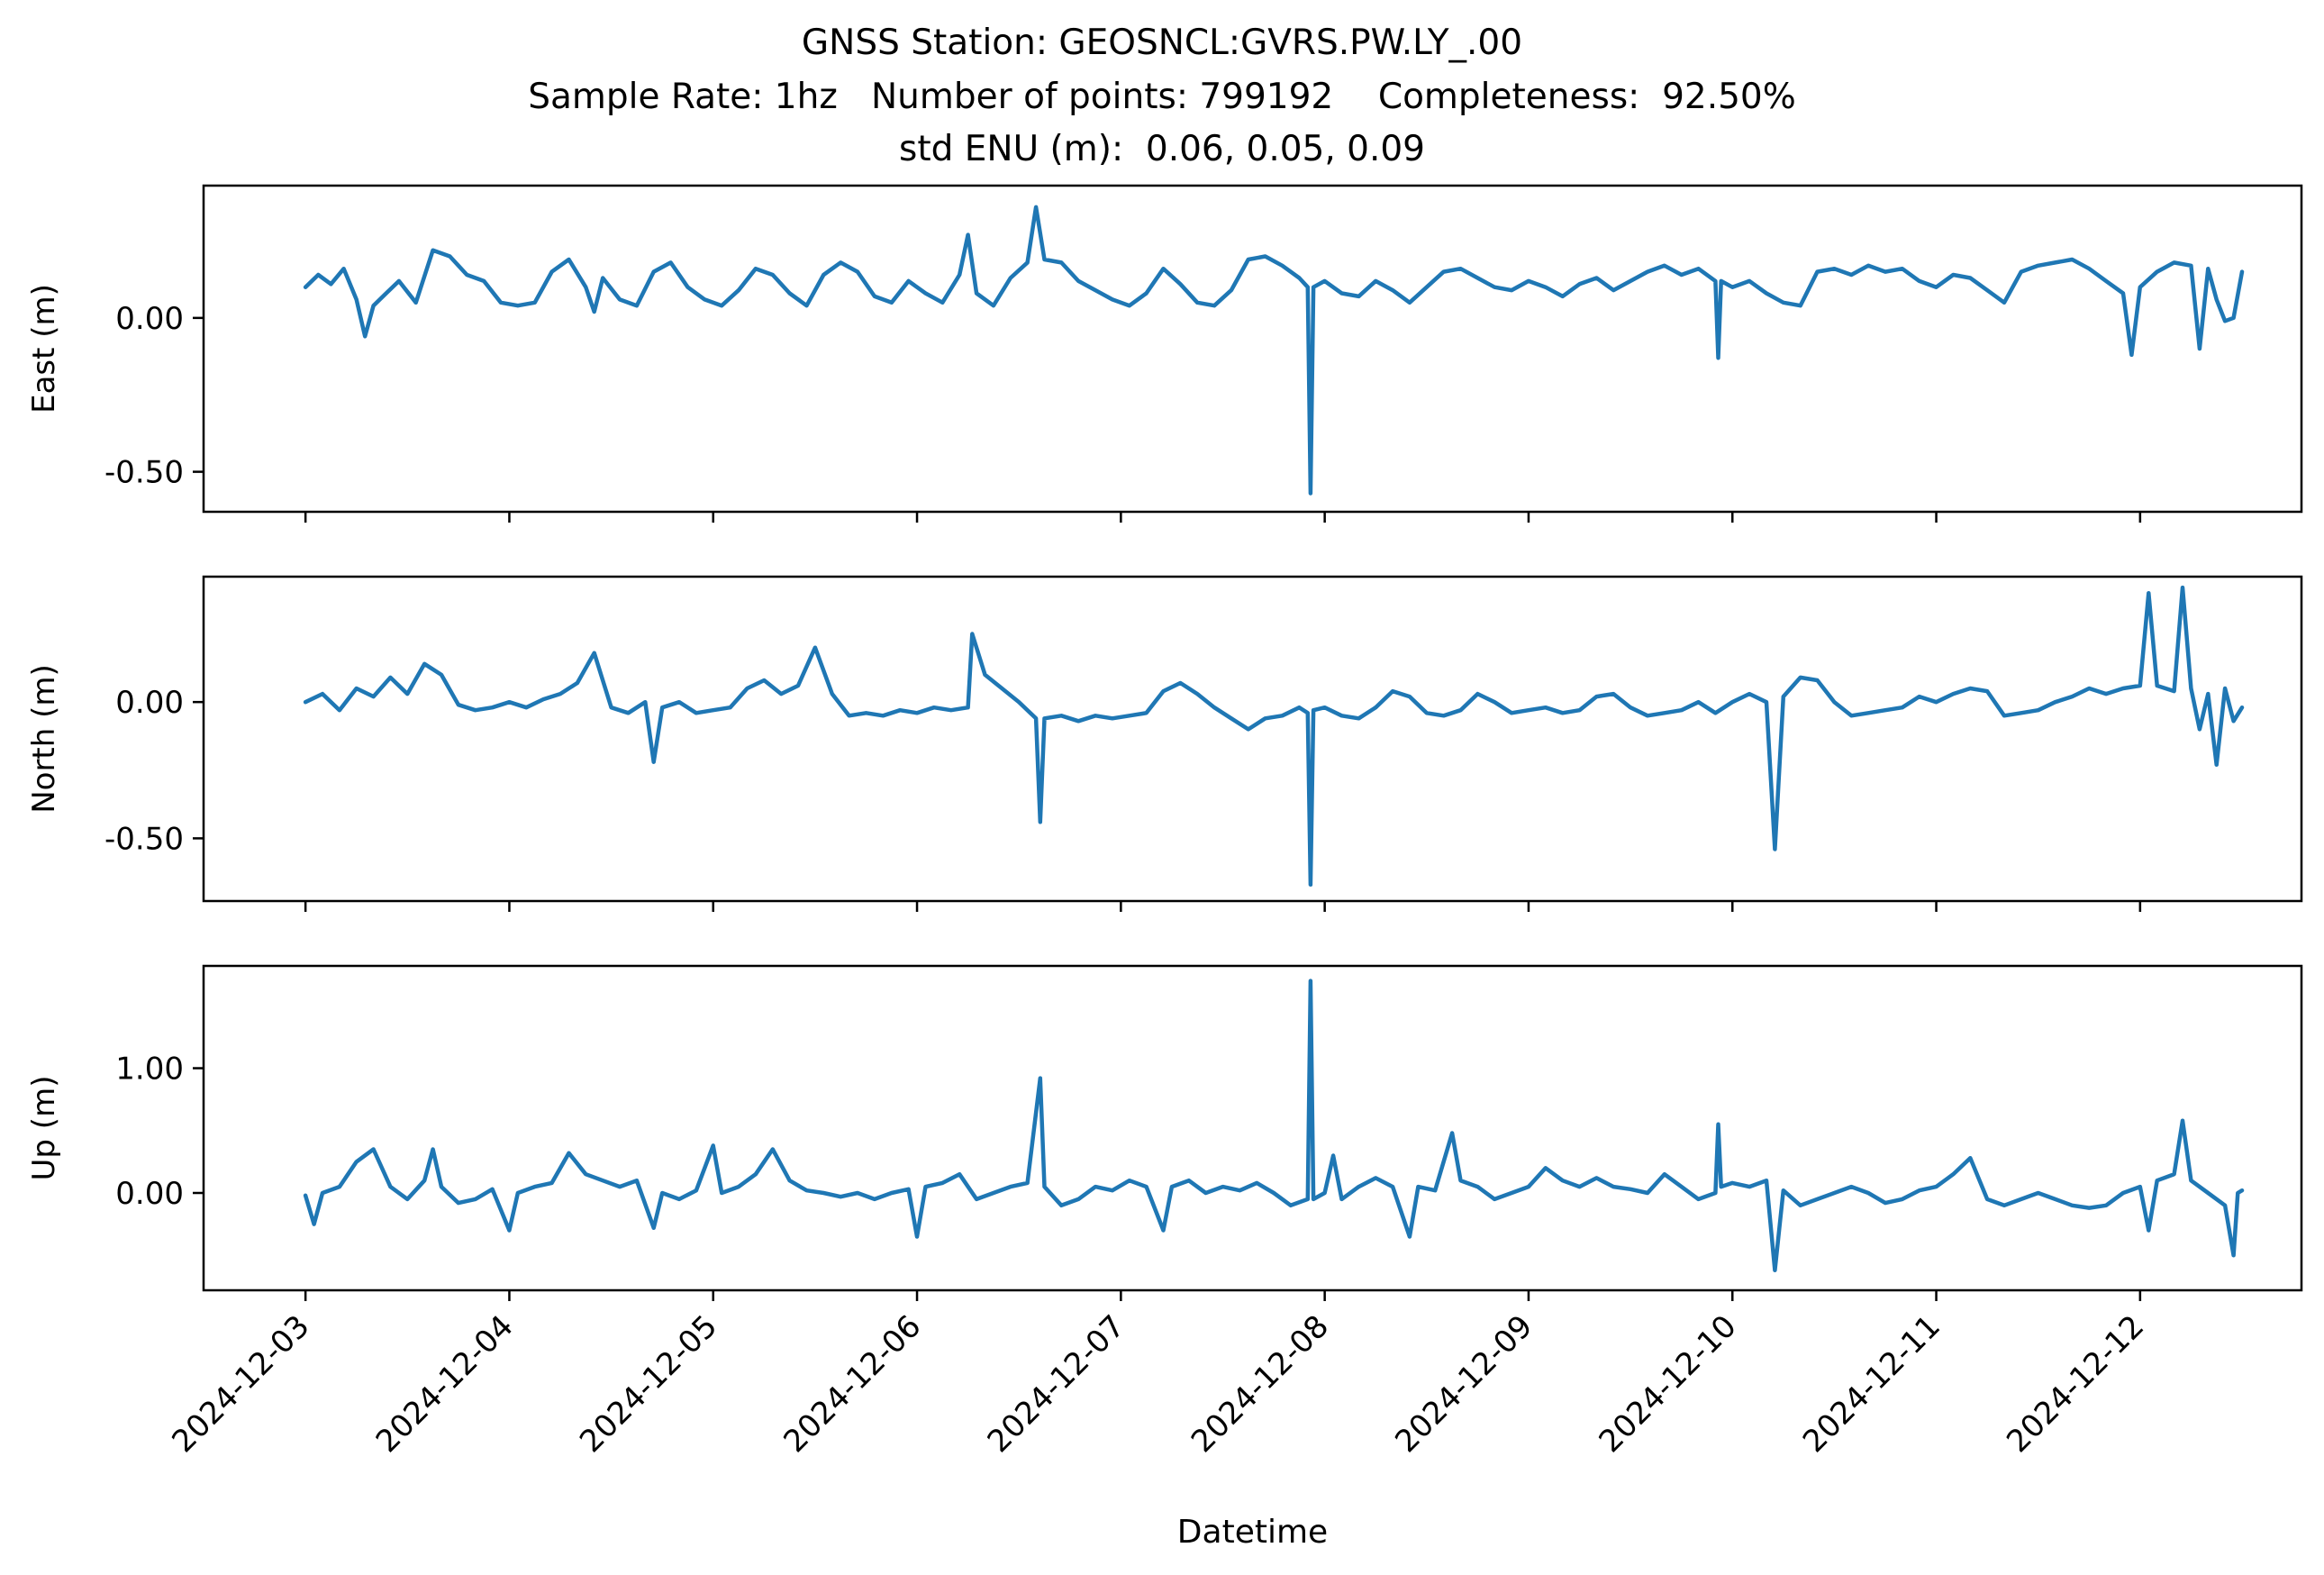  I want to click on xtick-label: 2024-12-10, so click(1669, 1384).